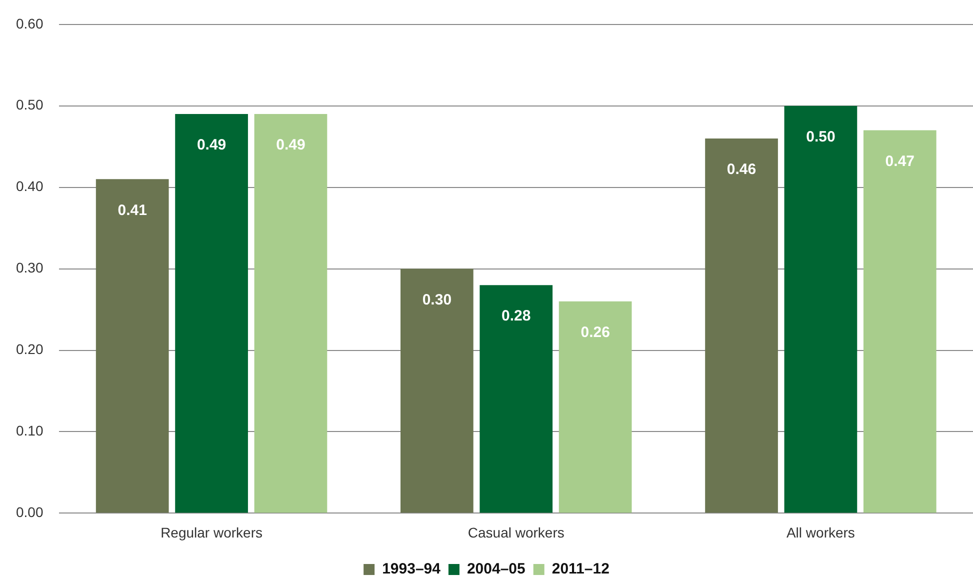 The image size is (973, 587). What do you see at coordinates (516, 316) in the screenshot?
I see `data-label: 0.28` at bounding box center [516, 316].